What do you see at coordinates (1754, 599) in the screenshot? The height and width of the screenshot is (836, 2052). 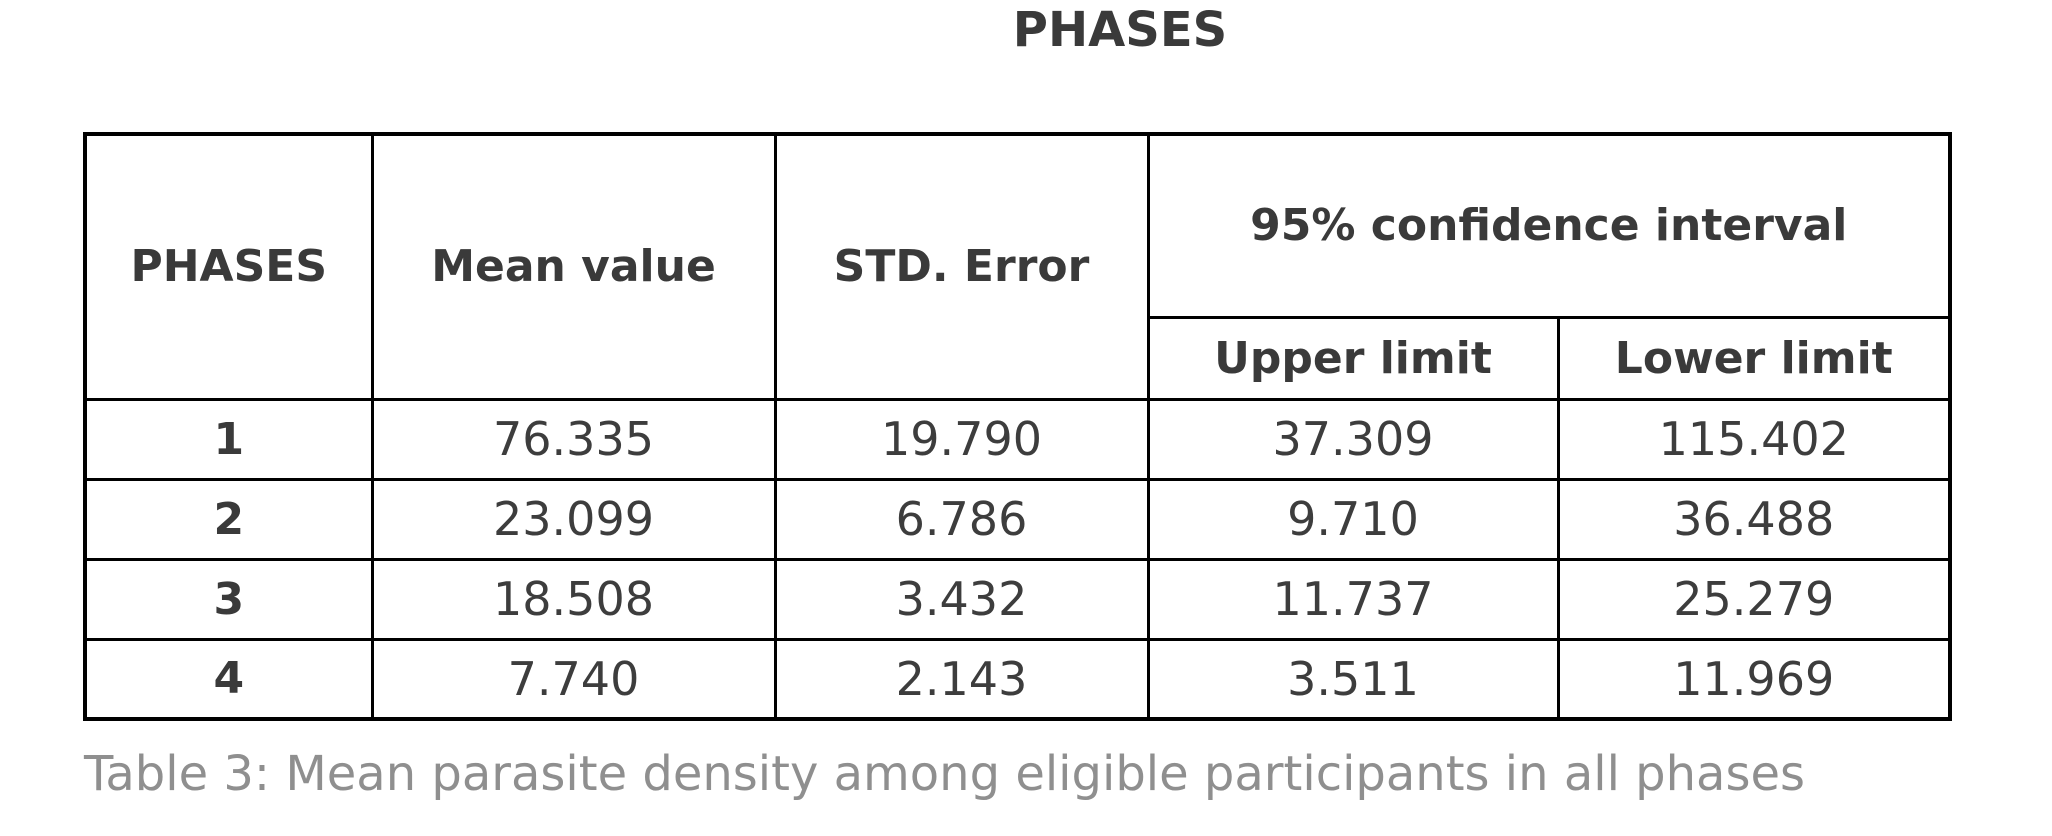 I see `lower-limit-cell: 25.279` at bounding box center [1754, 599].